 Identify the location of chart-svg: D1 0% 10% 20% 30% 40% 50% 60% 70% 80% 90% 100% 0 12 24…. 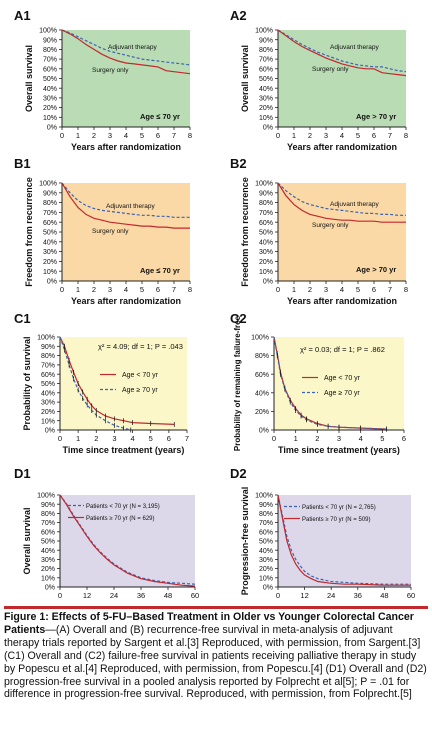
(106, 539).